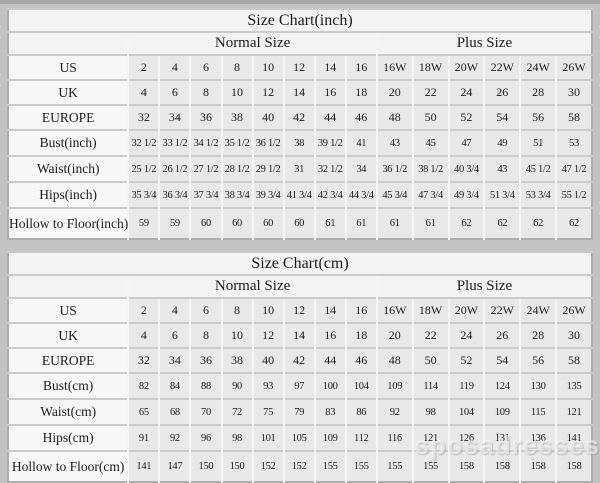  Describe the element at coordinates (573, 411) in the screenshot. I see `table-cell: 121` at that location.